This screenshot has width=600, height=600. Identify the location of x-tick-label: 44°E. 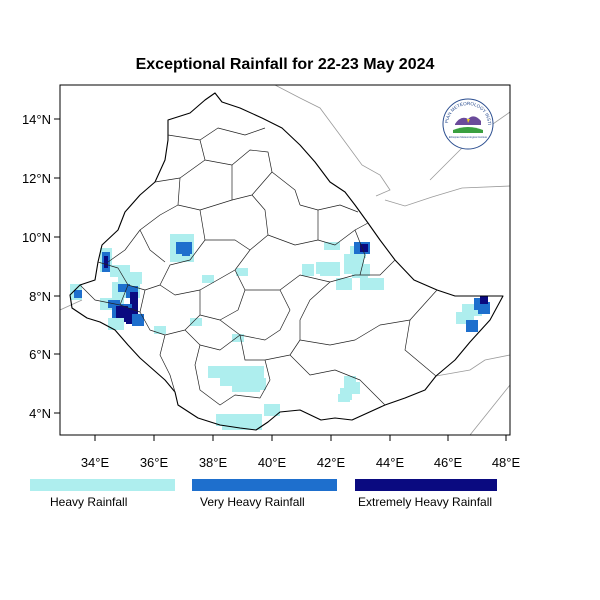
(390, 462).